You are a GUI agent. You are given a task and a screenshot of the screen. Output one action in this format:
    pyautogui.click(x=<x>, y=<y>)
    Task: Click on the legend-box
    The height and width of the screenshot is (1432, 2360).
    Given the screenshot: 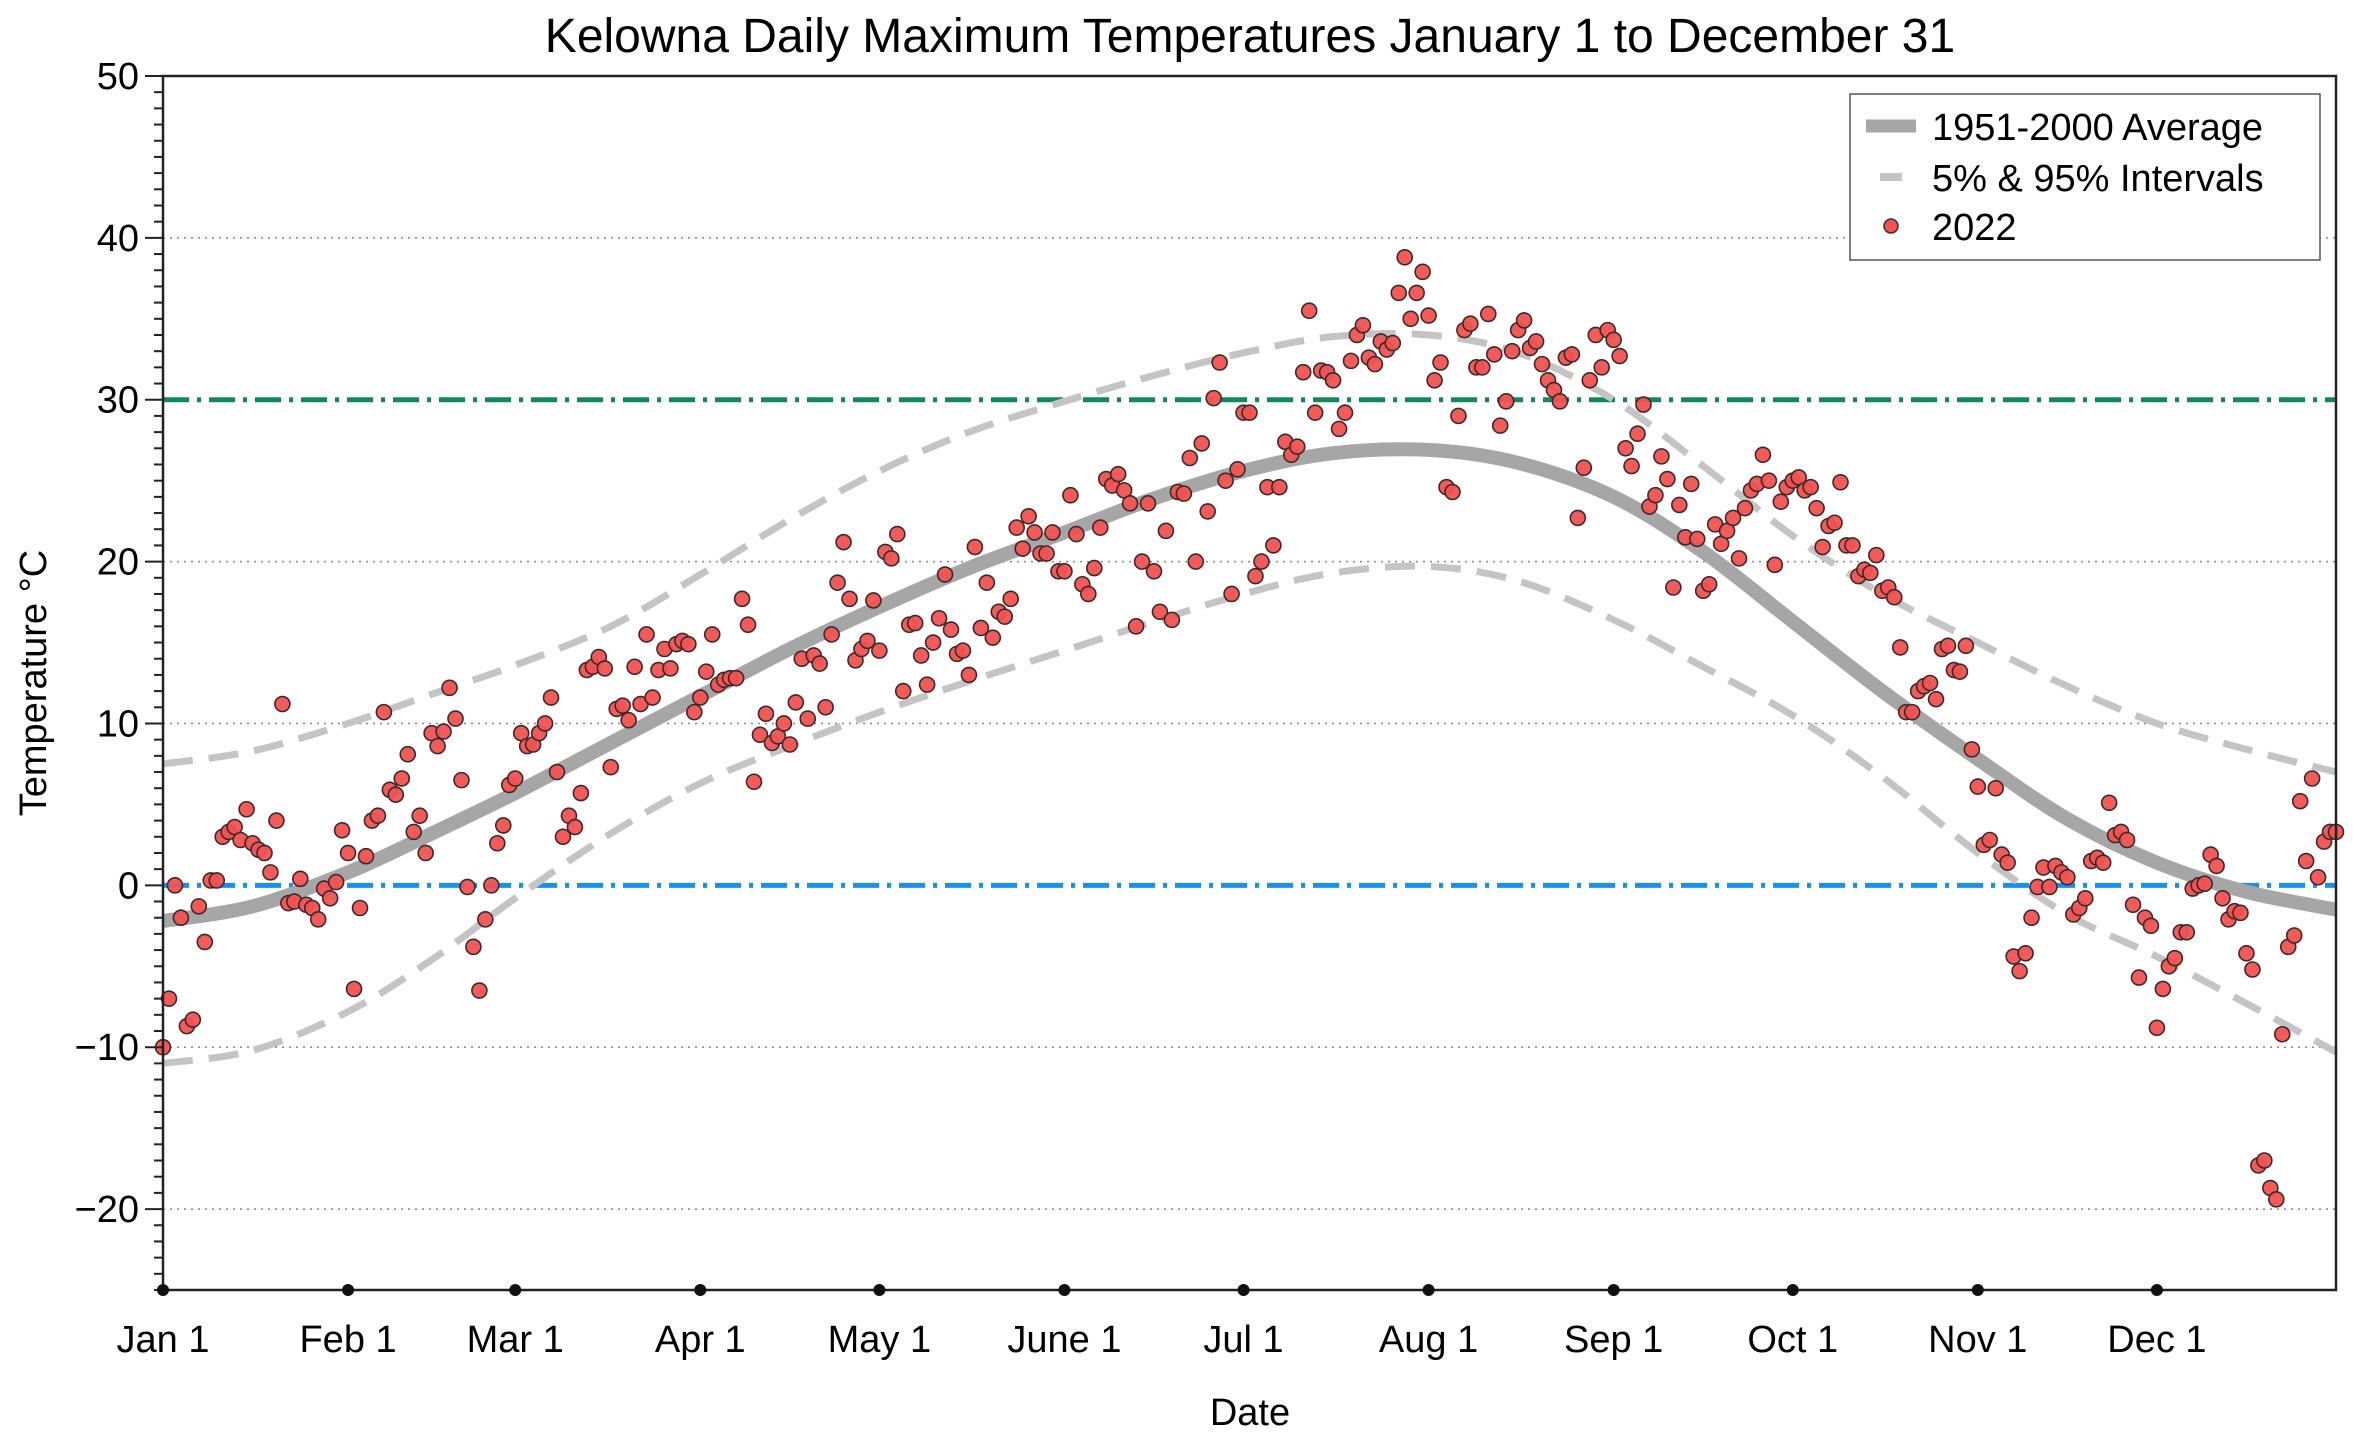 What is the action you would take?
    pyautogui.click(x=2085, y=177)
    